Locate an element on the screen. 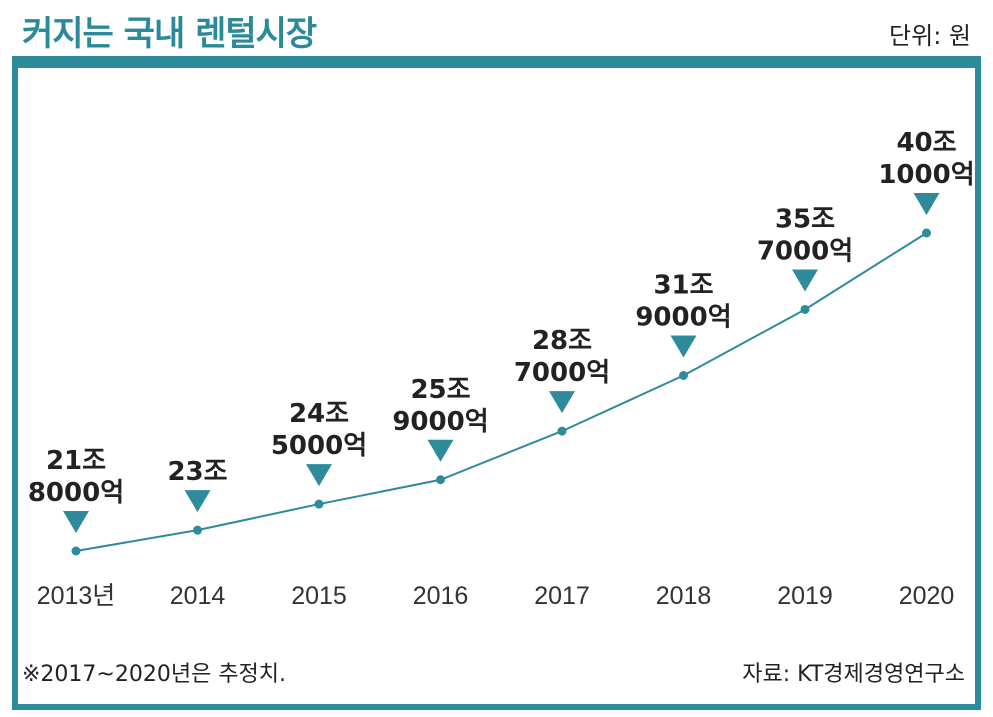 The image size is (993, 717). data-label: 31조 is located at coordinates (683, 285).